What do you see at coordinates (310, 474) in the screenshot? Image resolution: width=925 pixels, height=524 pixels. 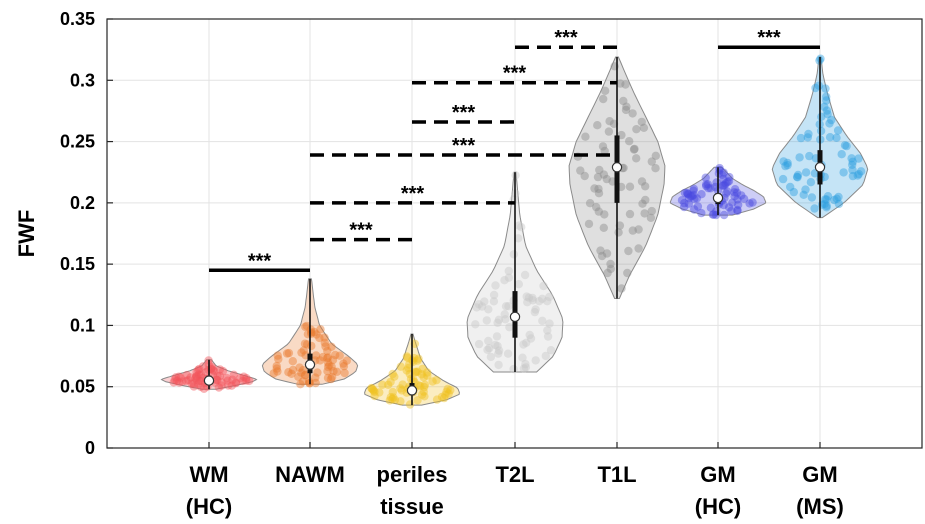 I see `x-category-label: NAWM` at bounding box center [310, 474].